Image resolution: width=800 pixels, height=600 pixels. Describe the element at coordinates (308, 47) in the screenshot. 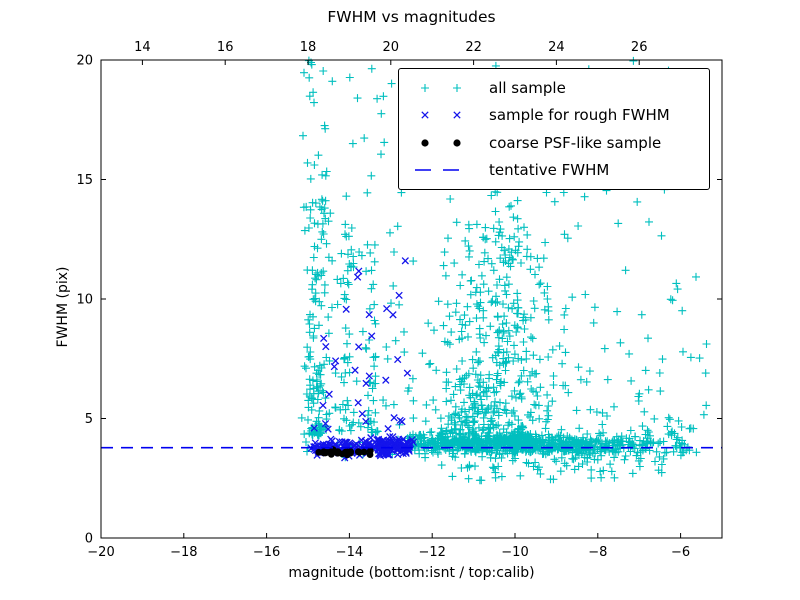

I see `x-top-tick-label: 18` at that location.